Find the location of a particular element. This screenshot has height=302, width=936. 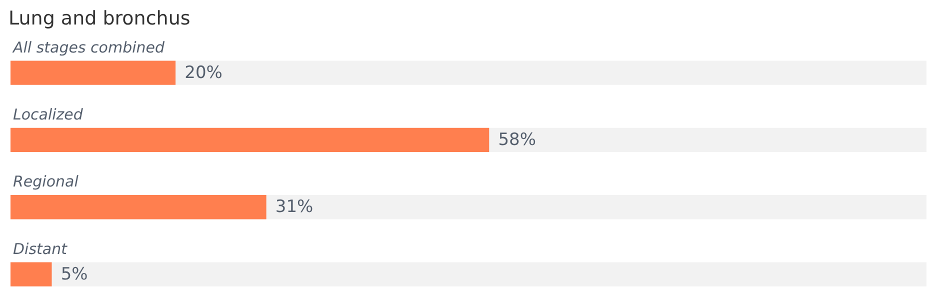

chart-title: Lung and bronchus is located at coordinates (99, 19).